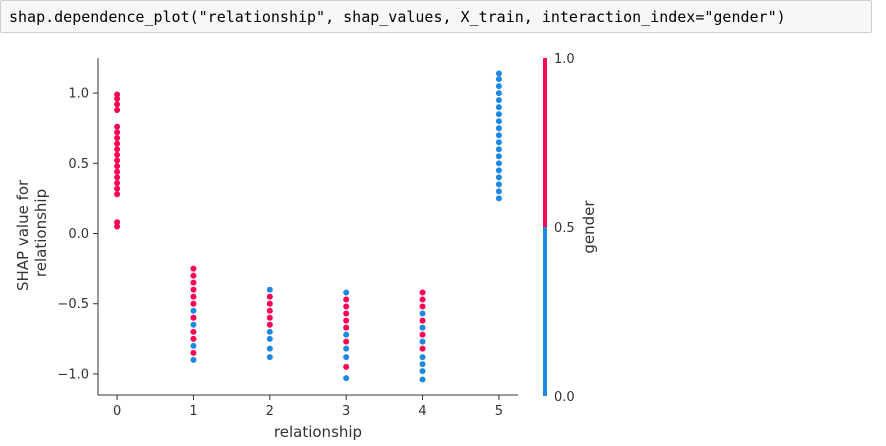  I want to click on x-ticks: 0 1 2 3 4 5, so click(308, 407).